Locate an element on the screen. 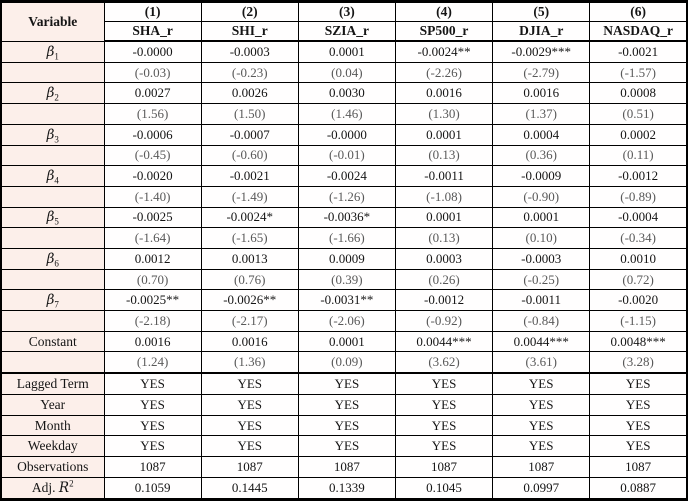 This screenshot has width=688, height=501. row-label-cell: β5 is located at coordinates (52, 217).